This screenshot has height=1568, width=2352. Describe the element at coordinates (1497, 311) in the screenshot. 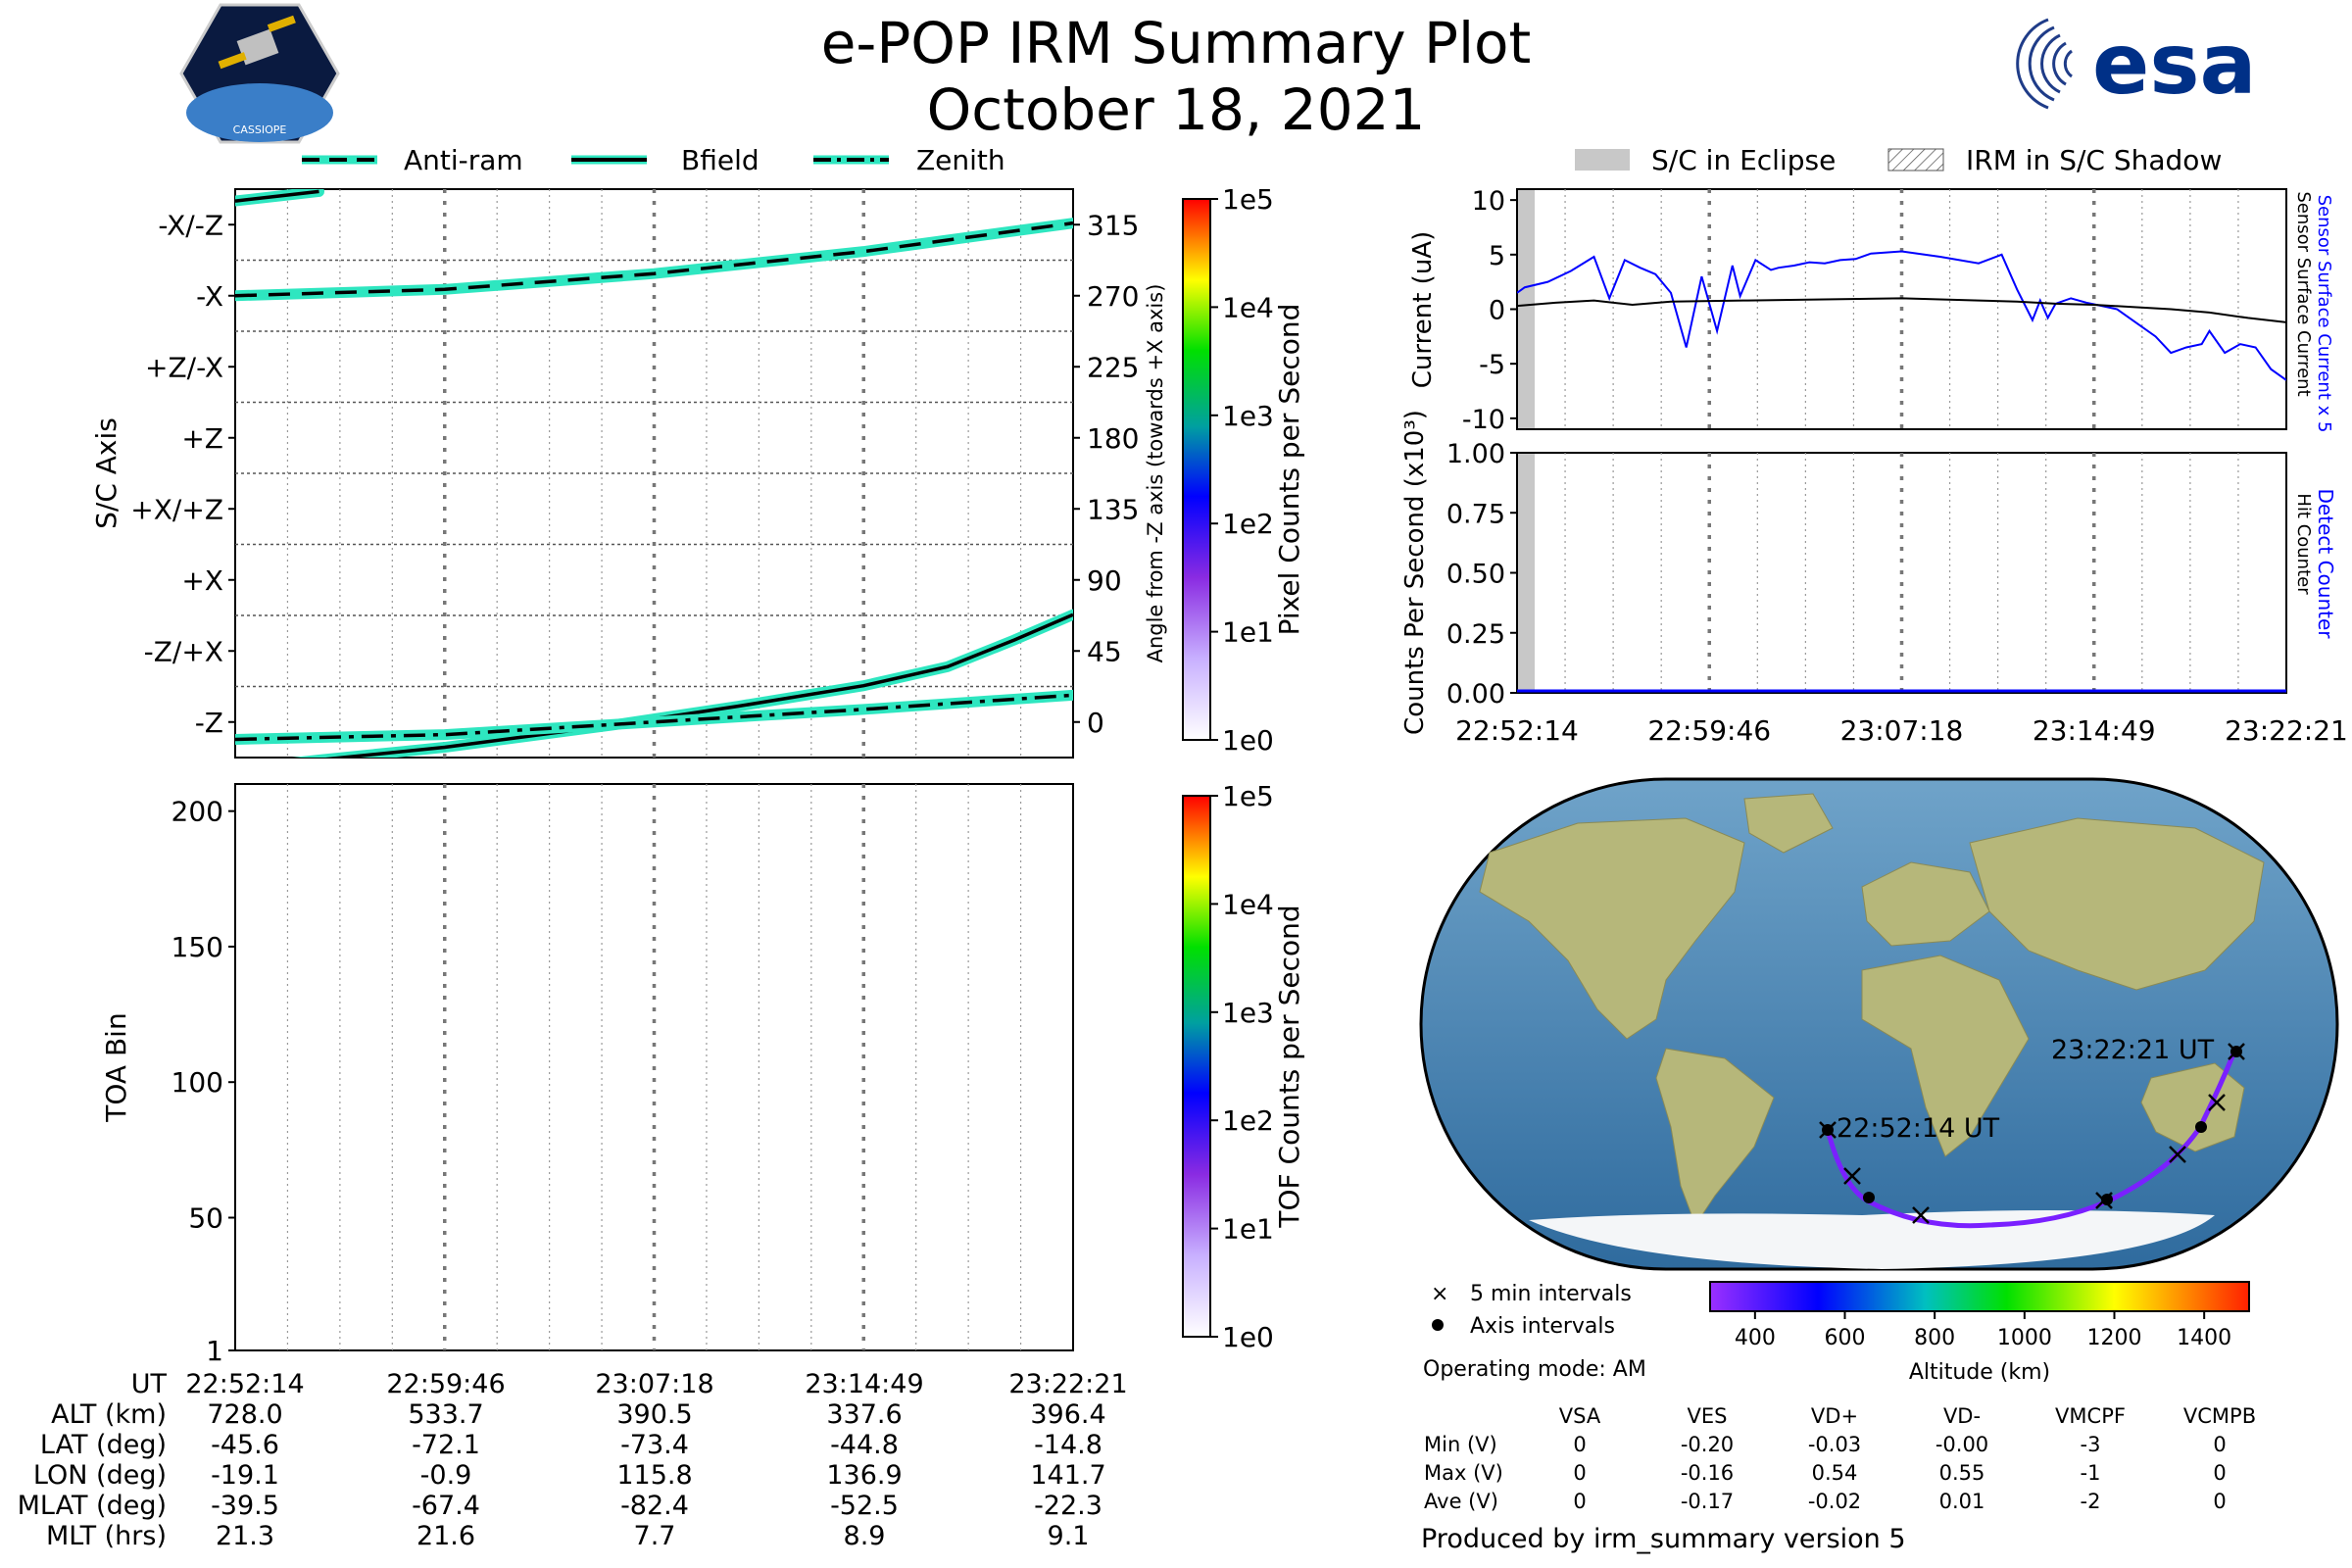

I see `current-tick-label: 0` at that location.